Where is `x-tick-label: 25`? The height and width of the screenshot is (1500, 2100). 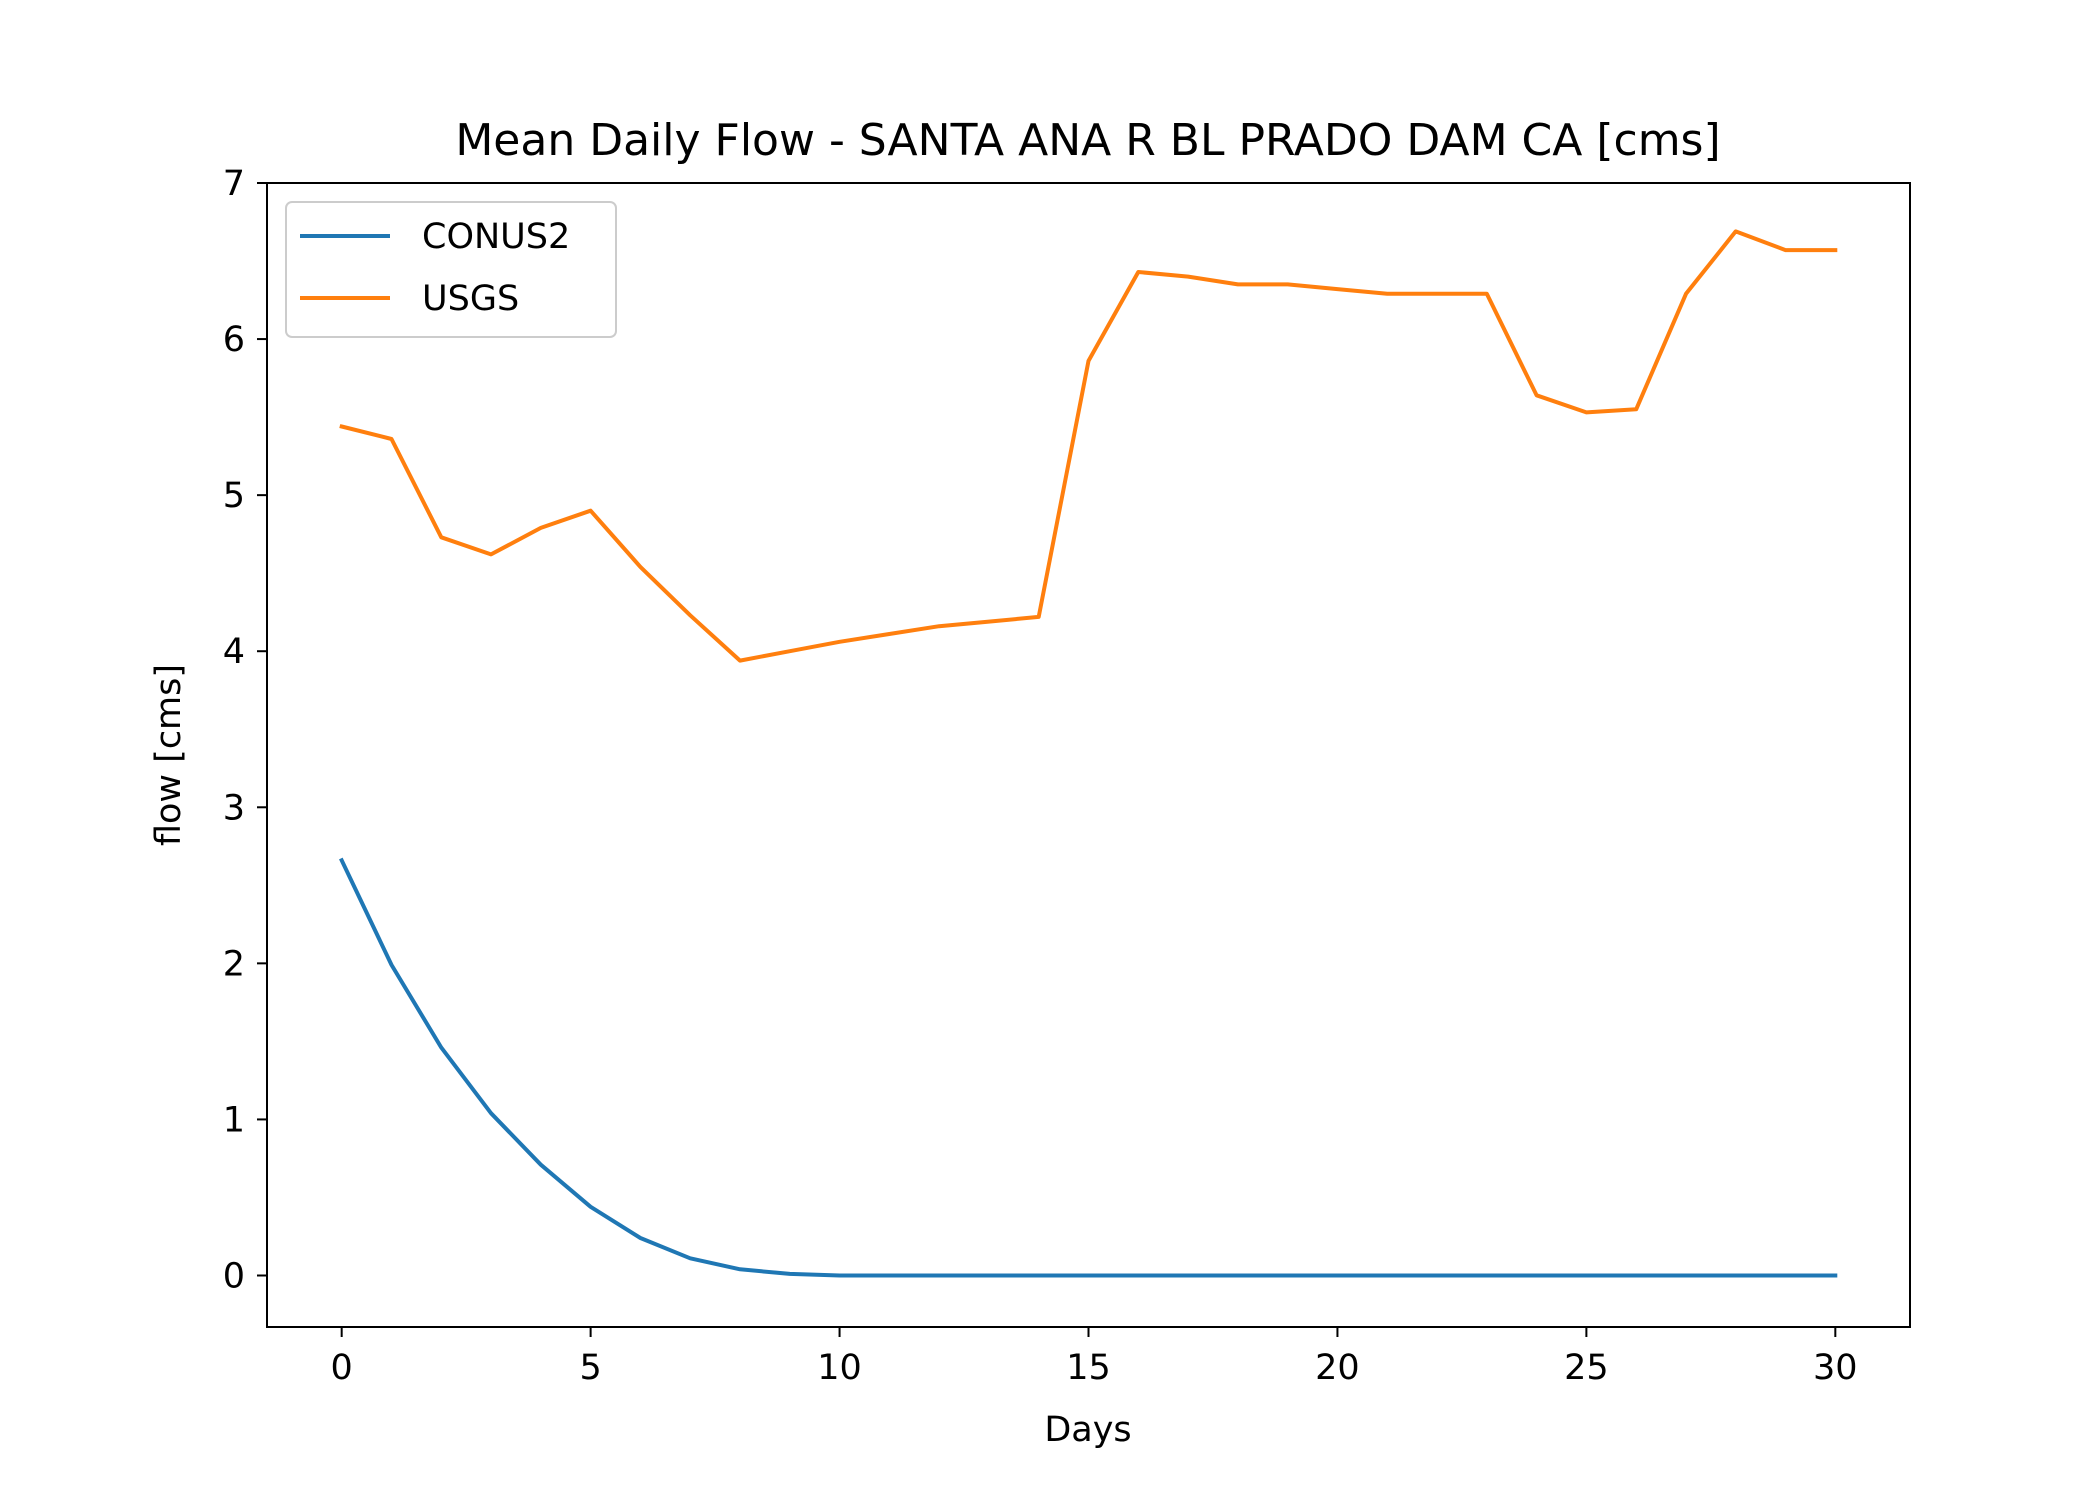 x-tick-label: 25 is located at coordinates (1586, 1368).